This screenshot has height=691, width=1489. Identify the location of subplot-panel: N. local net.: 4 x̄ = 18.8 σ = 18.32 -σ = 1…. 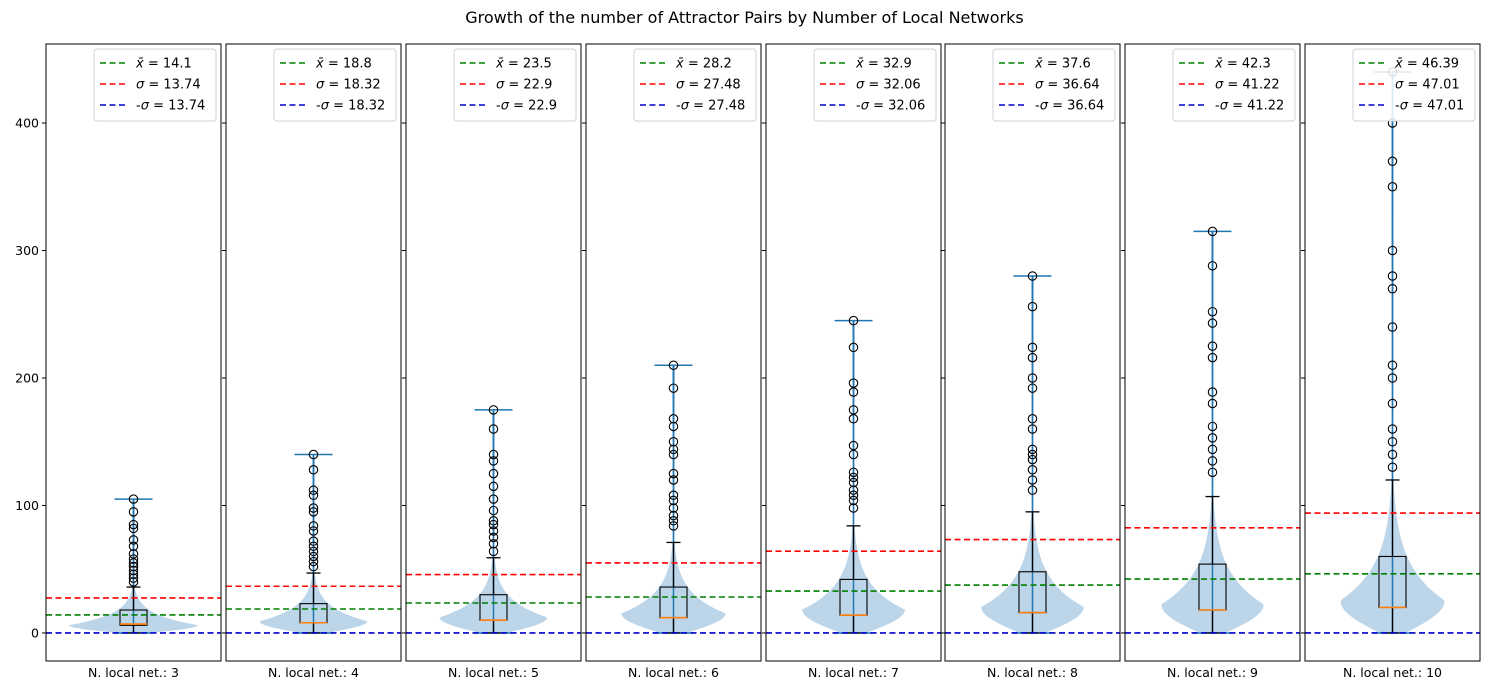
(312, 361).